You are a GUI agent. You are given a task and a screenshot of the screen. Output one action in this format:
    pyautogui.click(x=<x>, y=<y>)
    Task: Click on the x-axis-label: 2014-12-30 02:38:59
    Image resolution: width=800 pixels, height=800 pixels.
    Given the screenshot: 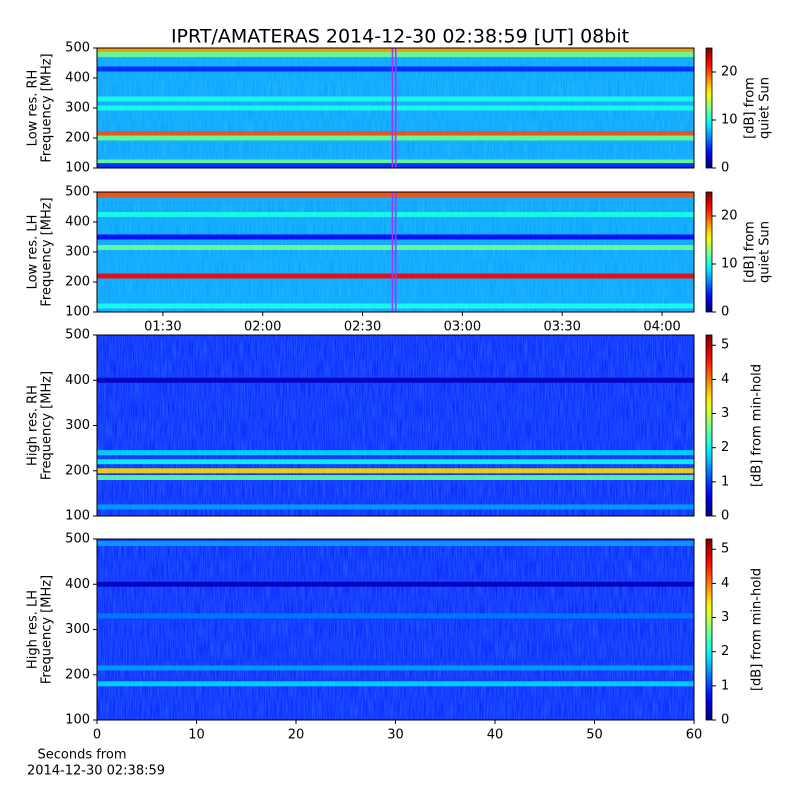 What is the action you would take?
    pyautogui.click(x=96, y=771)
    